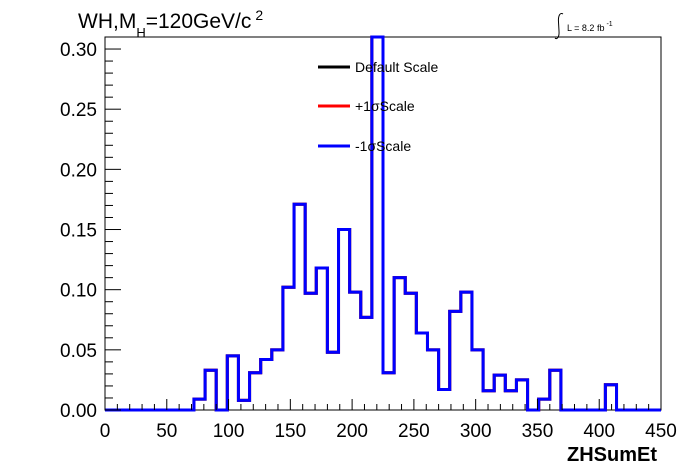  Describe the element at coordinates (199, 21) in the screenshot. I see `title-rest: =120GeV/c` at that location.